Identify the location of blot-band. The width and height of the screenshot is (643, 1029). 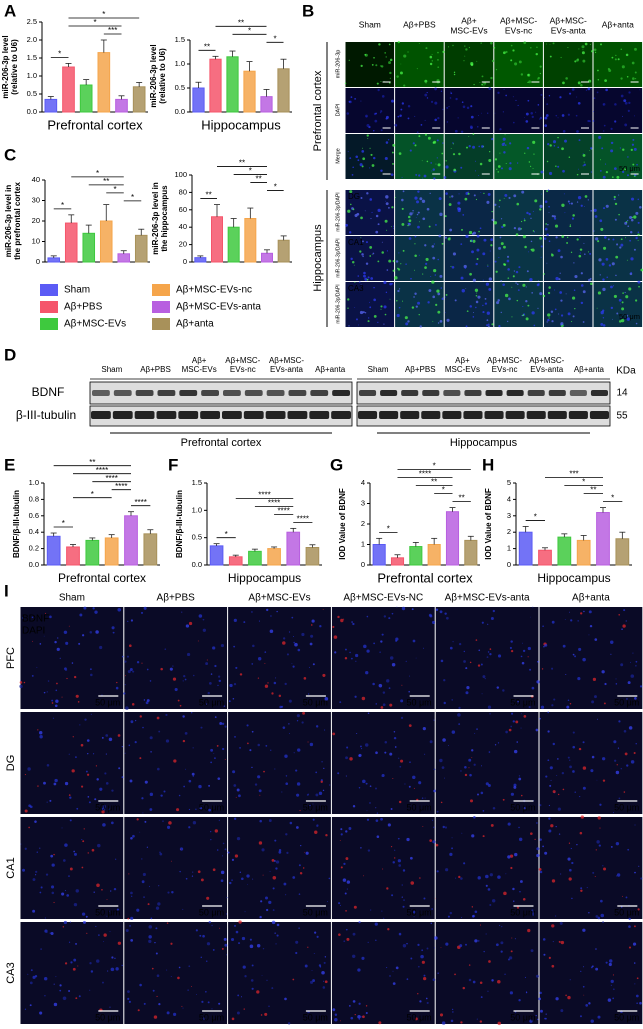
(210, 393).